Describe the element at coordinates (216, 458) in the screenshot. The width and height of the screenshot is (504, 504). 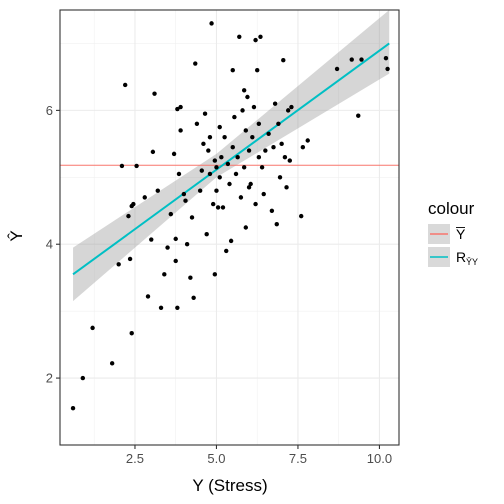
I see `x-tick-label: 5.0` at that location.